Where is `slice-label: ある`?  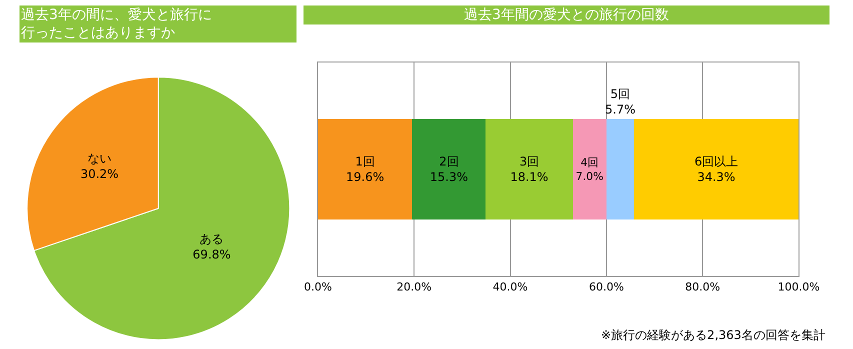
slice-label: ある is located at coordinates (212, 239).